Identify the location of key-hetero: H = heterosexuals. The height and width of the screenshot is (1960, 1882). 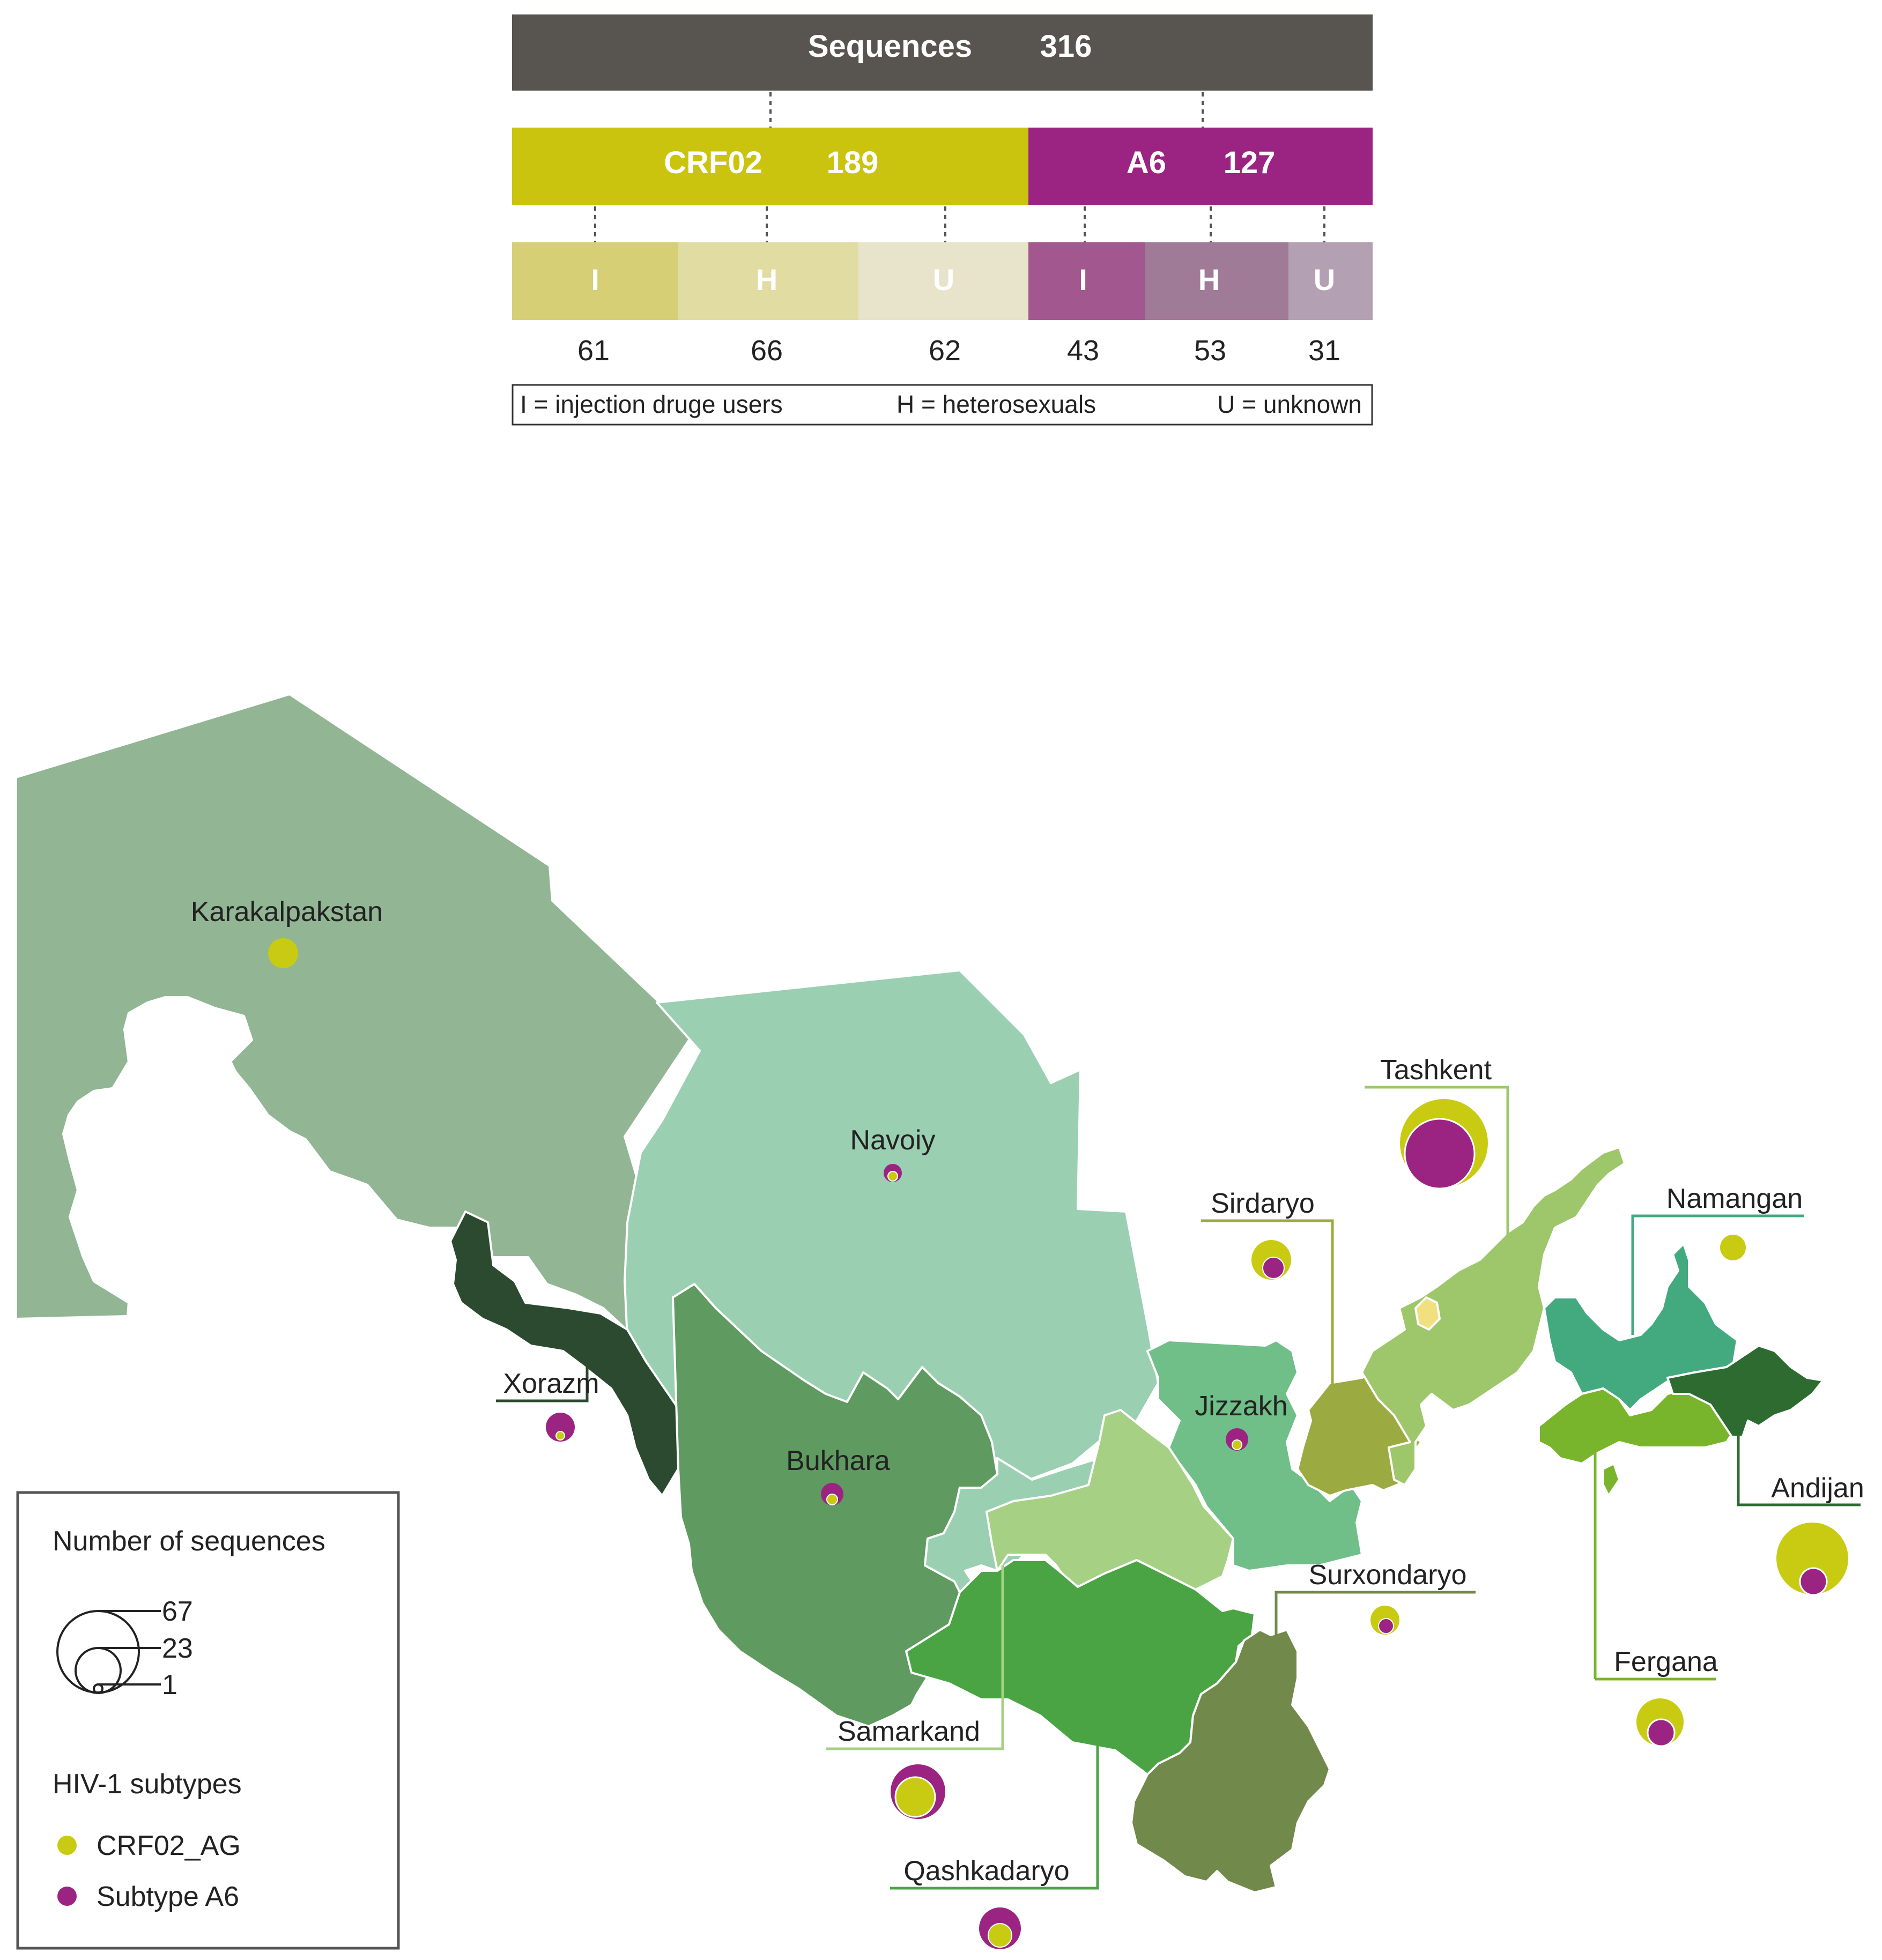
(996, 404).